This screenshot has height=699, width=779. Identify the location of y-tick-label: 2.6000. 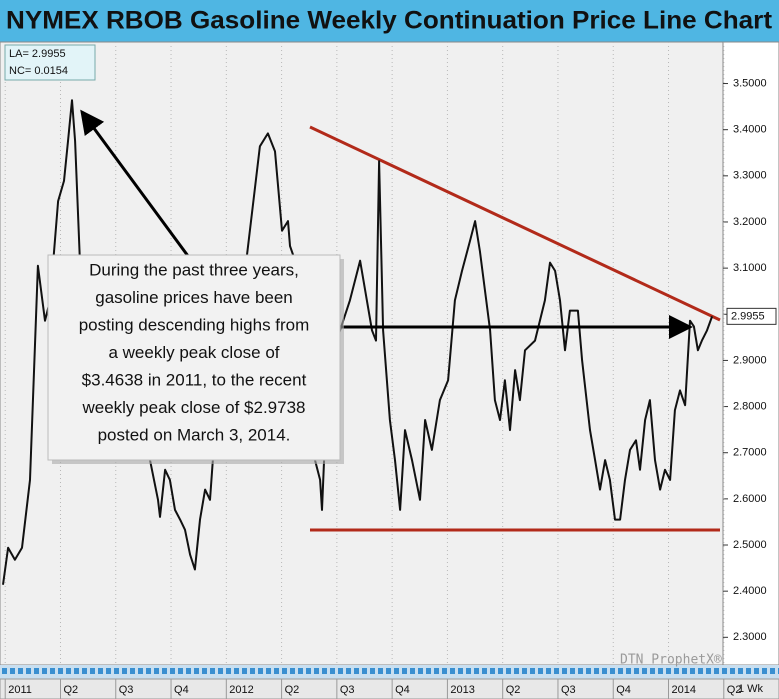
(750, 499).